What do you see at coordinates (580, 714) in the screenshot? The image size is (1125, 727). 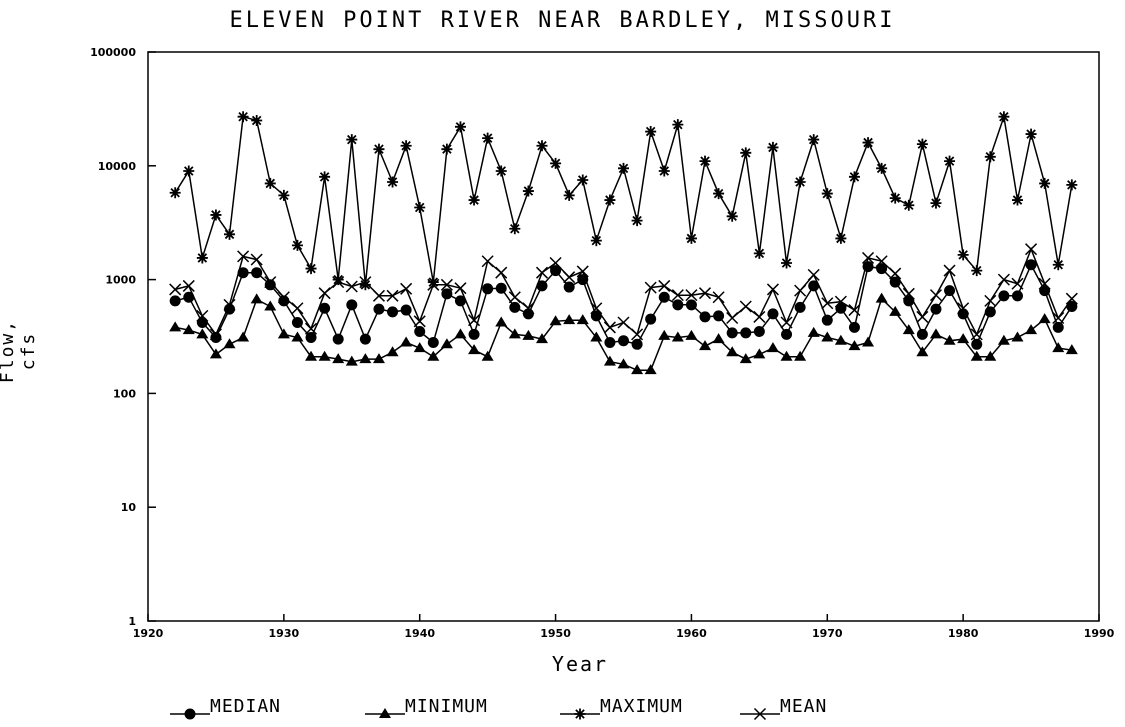 I see `legend-swatch-maximum` at bounding box center [580, 714].